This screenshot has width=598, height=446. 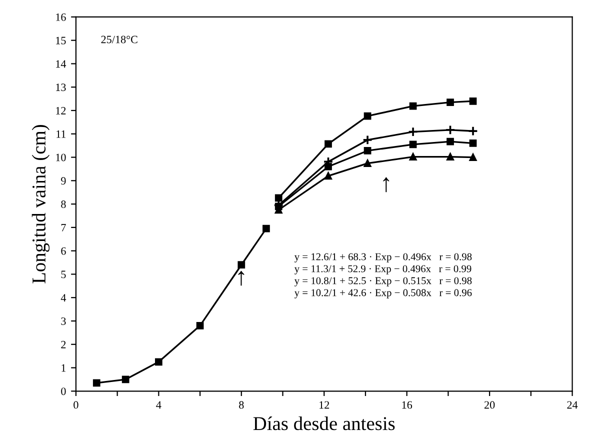 I want to click on y-tick-label: 6, so click(x=63, y=251).